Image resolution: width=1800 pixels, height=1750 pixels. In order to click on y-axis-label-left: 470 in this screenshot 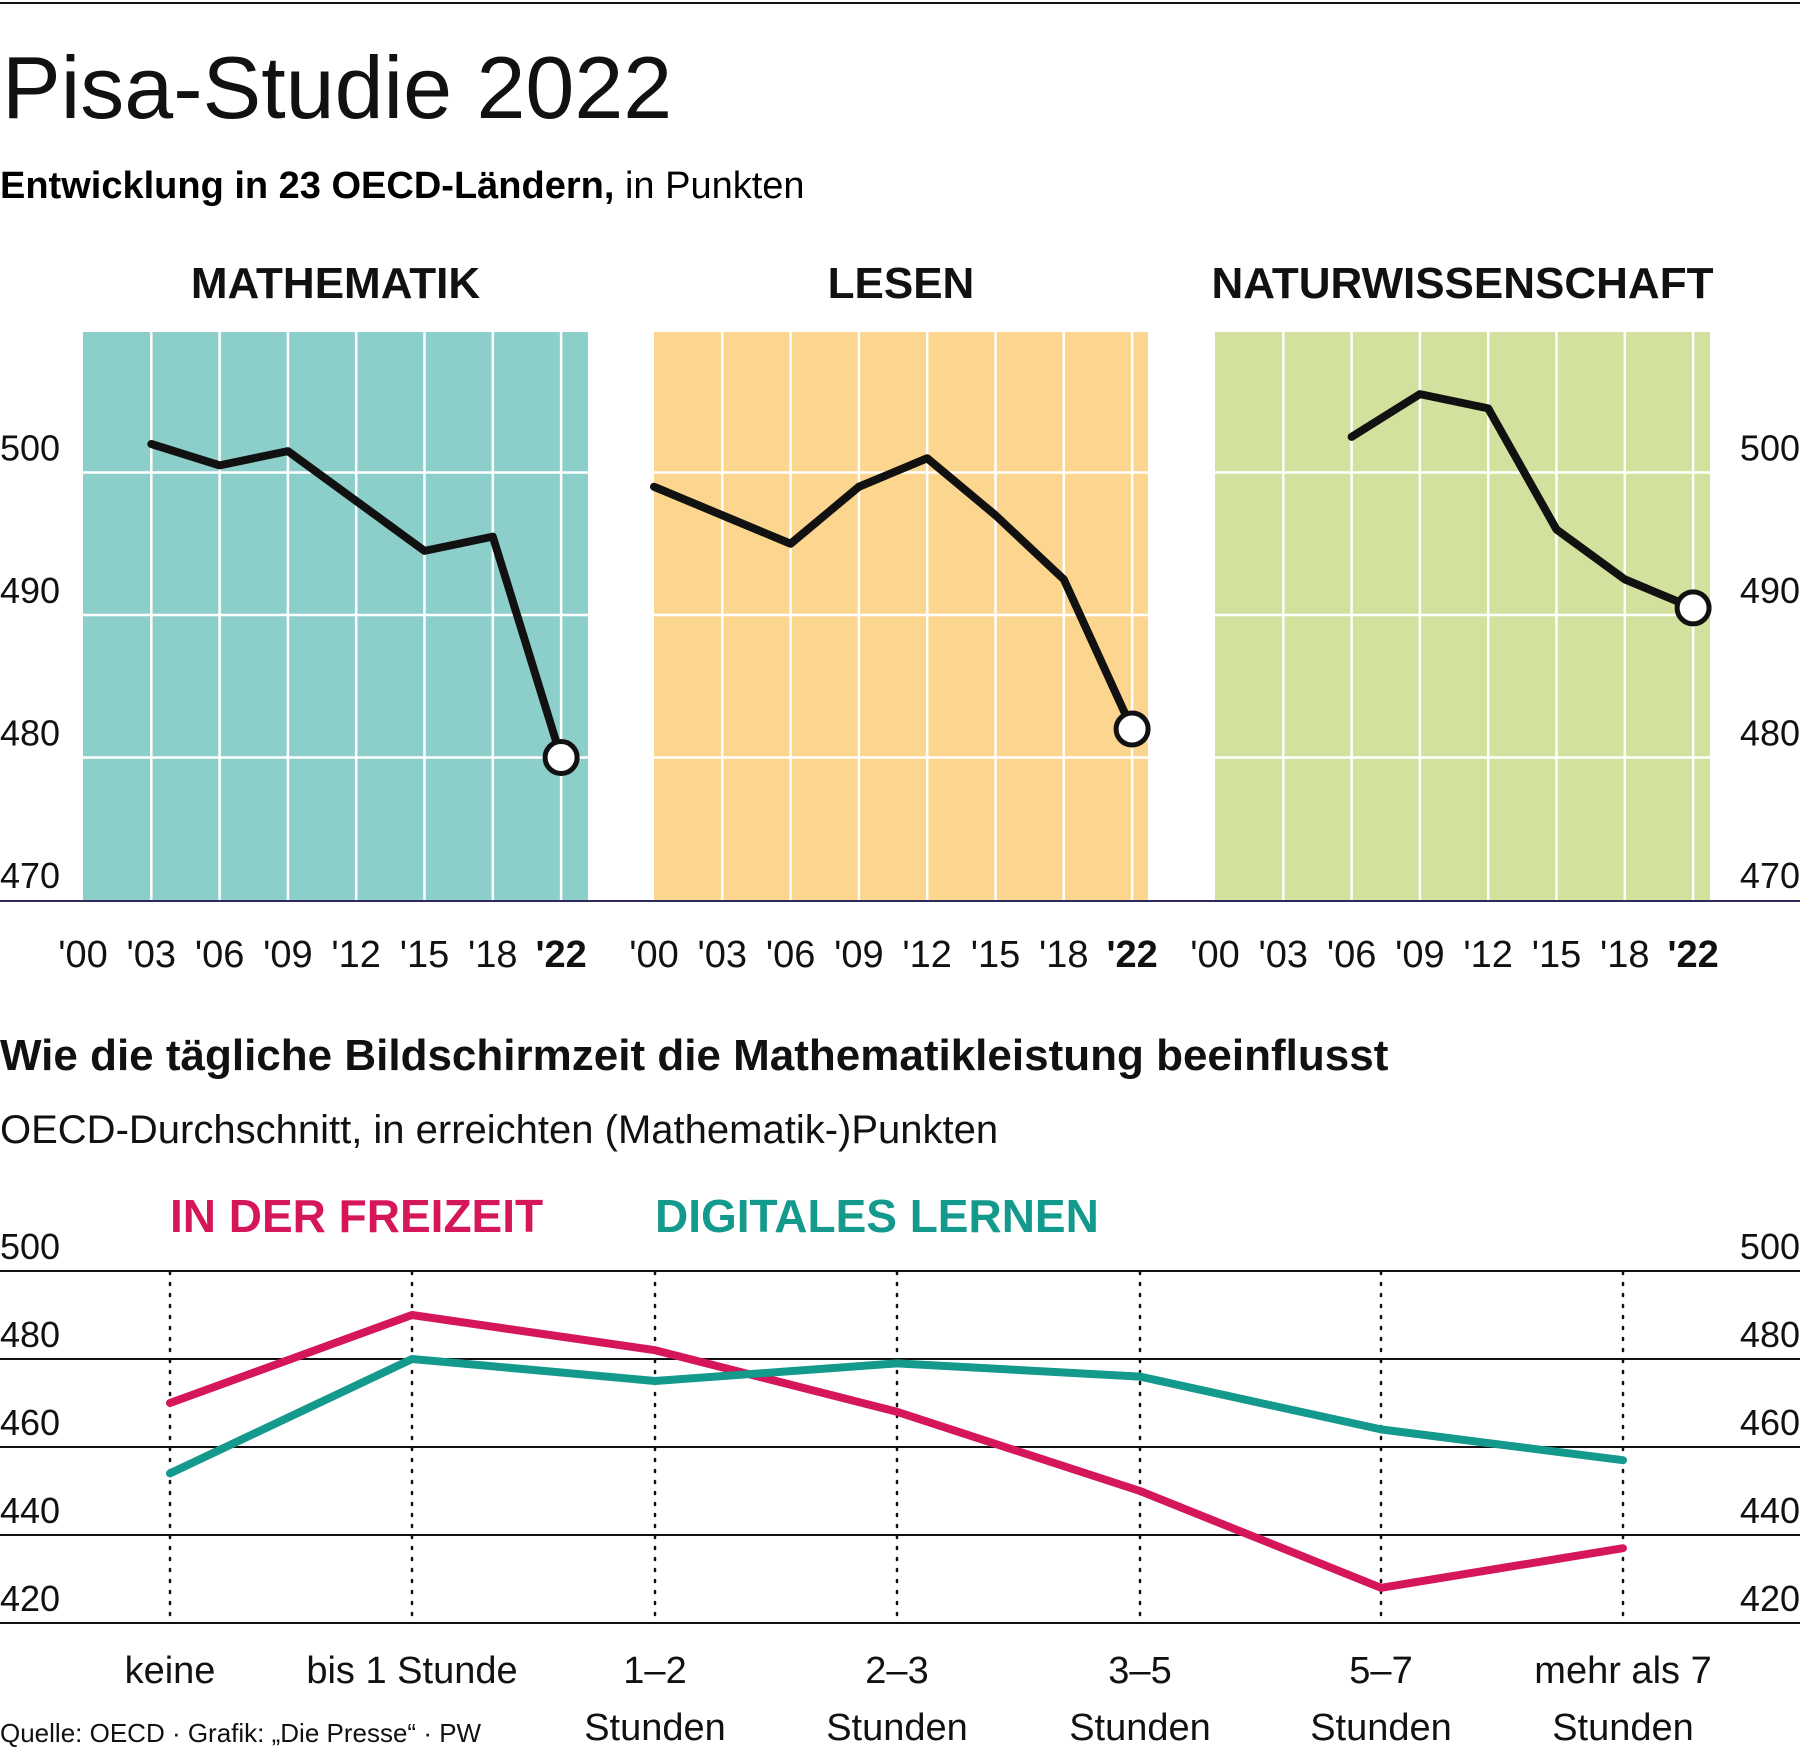, I will do `click(30, 875)`.